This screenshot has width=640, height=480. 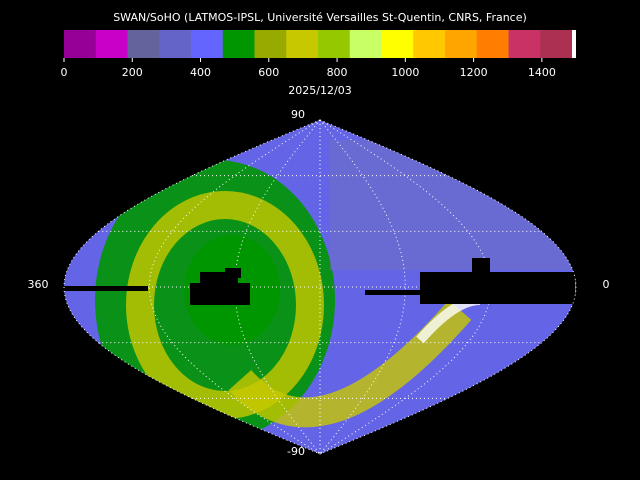 I want to click on colorbar-tick-label: 1200, so click(x=474, y=72).